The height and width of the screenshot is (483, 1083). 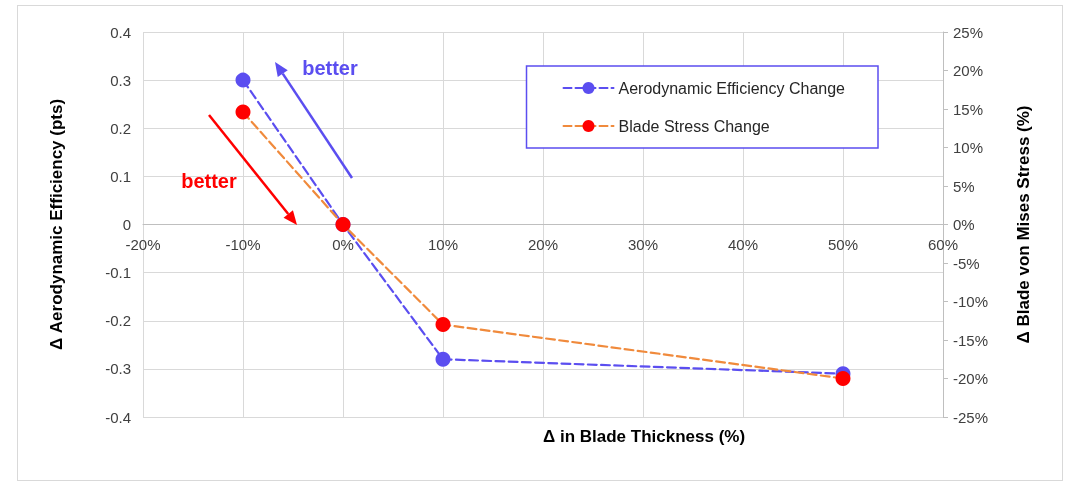 I want to click on y-tick-label: -0.1, so click(x=118, y=273).